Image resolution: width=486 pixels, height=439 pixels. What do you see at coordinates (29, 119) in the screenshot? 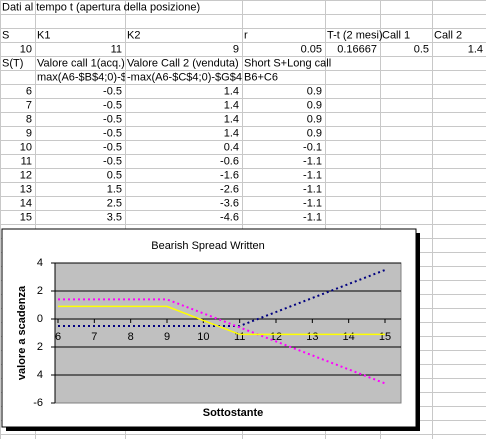
I see `cell-number: 8` at bounding box center [29, 119].